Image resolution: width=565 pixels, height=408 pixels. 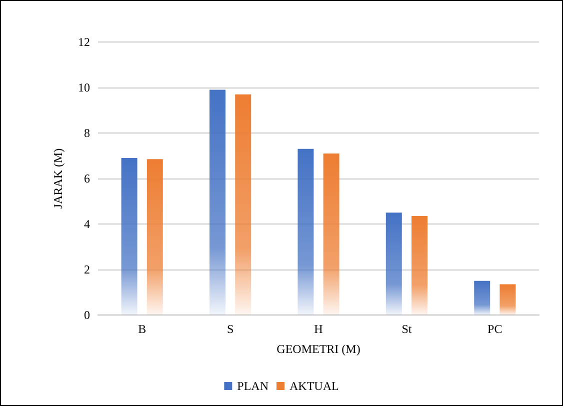 What do you see at coordinates (87, 269) in the screenshot?
I see `y-tick-label: 2` at bounding box center [87, 269].